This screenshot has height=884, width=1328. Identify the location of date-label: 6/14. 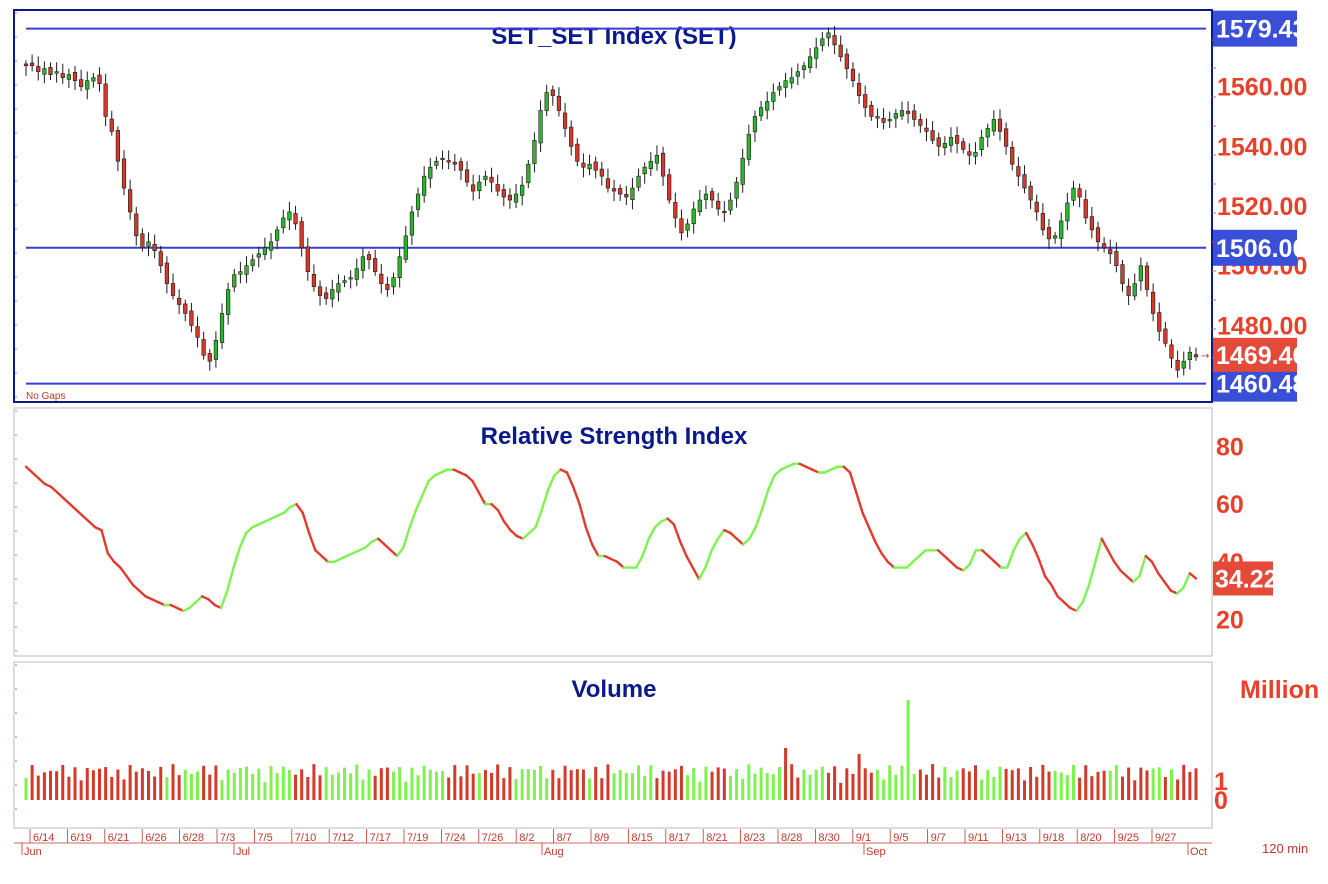
(43, 838).